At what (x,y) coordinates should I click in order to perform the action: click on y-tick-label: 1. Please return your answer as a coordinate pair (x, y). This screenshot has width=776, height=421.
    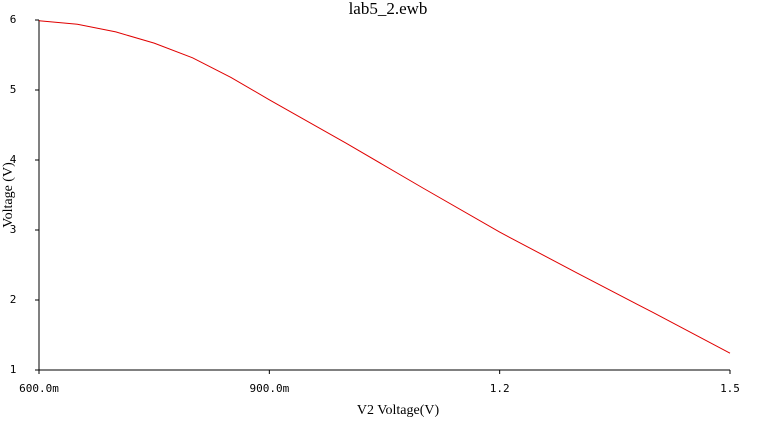
    Looking at the image, I should click on (13, 369).